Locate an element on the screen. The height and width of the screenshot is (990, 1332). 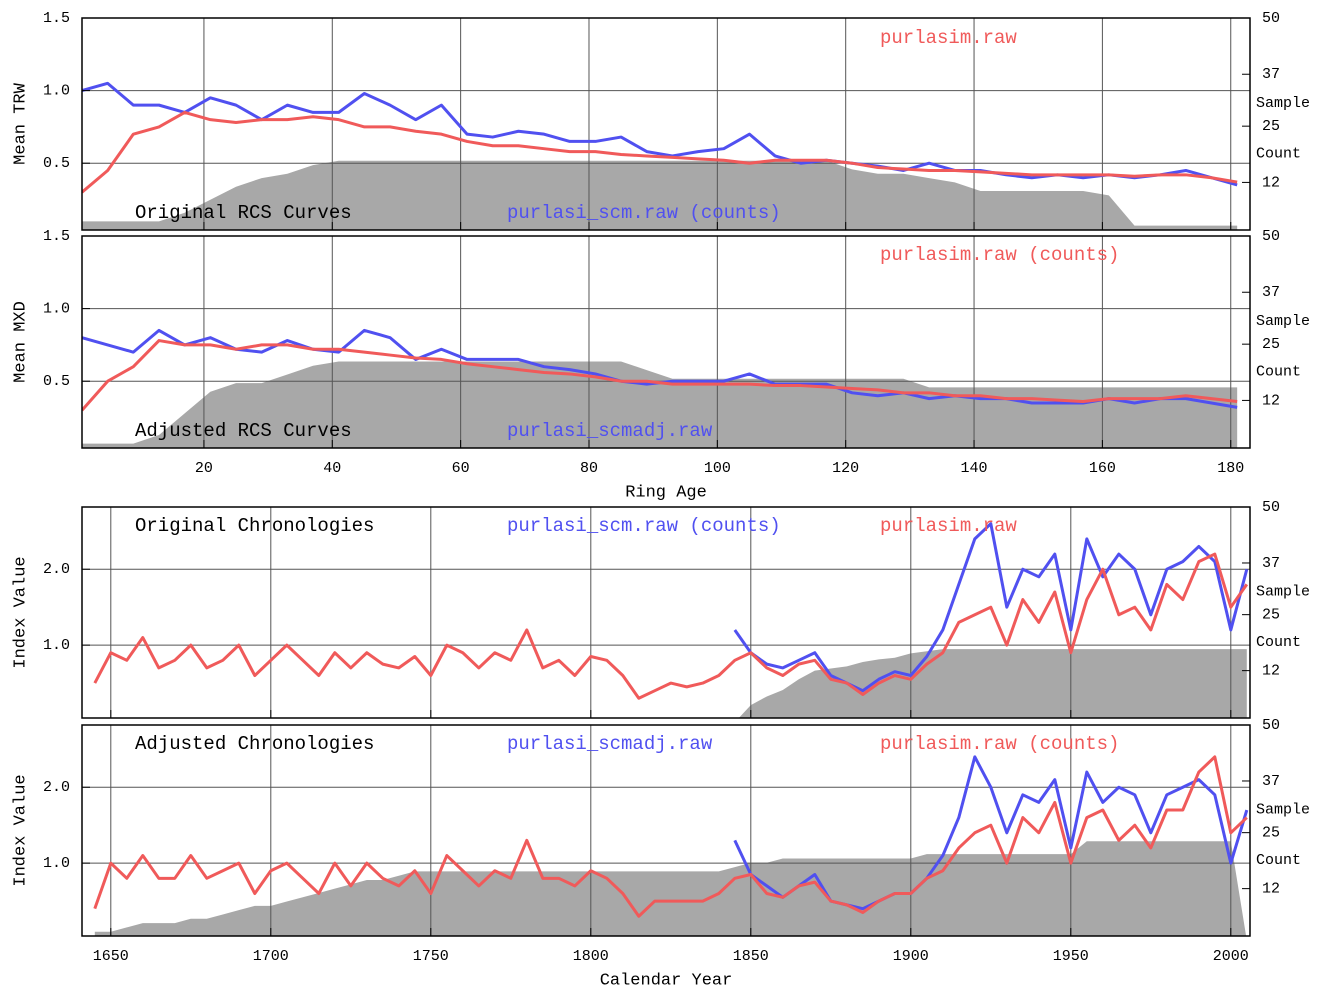
y-axis-label: Mean TRW is located at coordinates (20, 123).